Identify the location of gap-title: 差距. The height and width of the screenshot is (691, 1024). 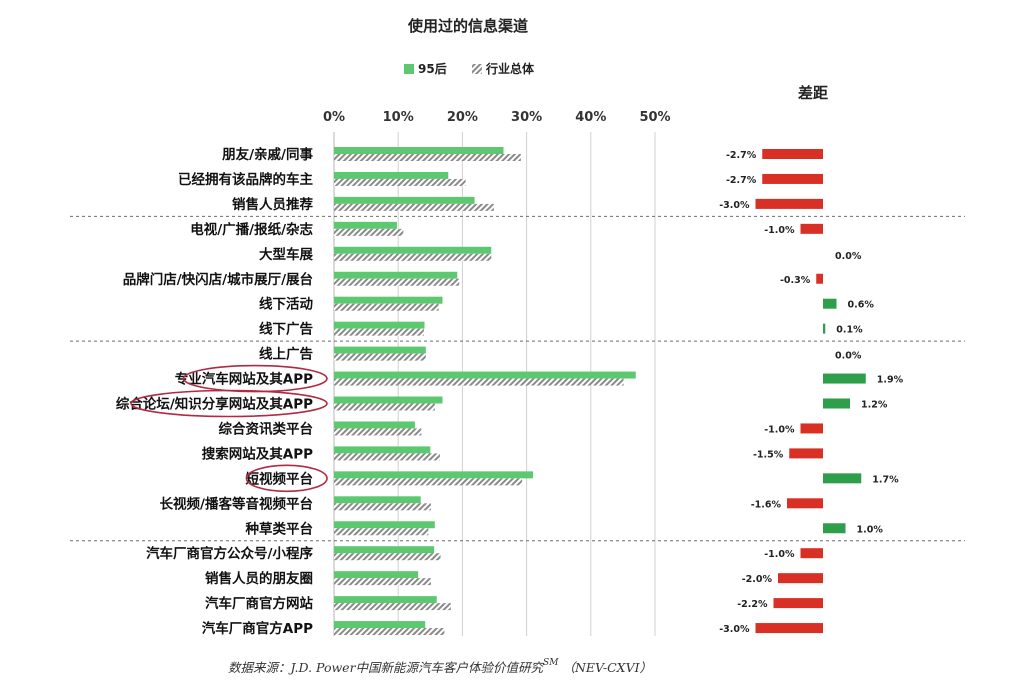
(813, 93).